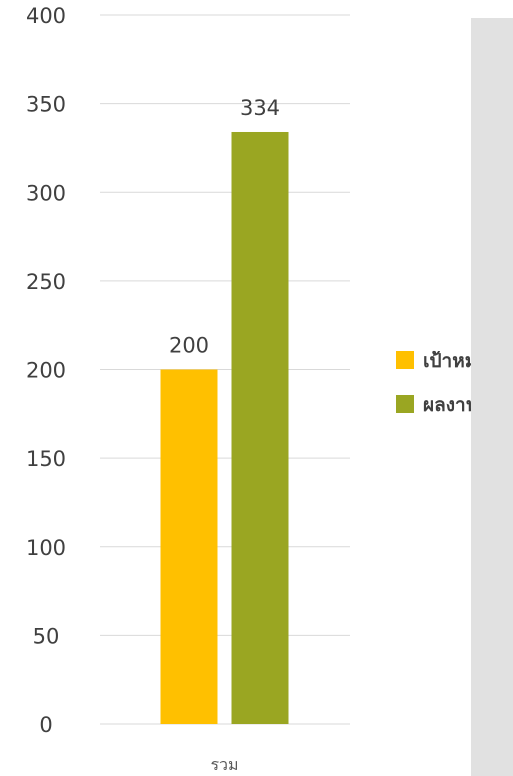  What do you see at coordinates (451, 405) in the screenshot?
I see `legend-label: ผลงาน` at bounding box center [451, 405].